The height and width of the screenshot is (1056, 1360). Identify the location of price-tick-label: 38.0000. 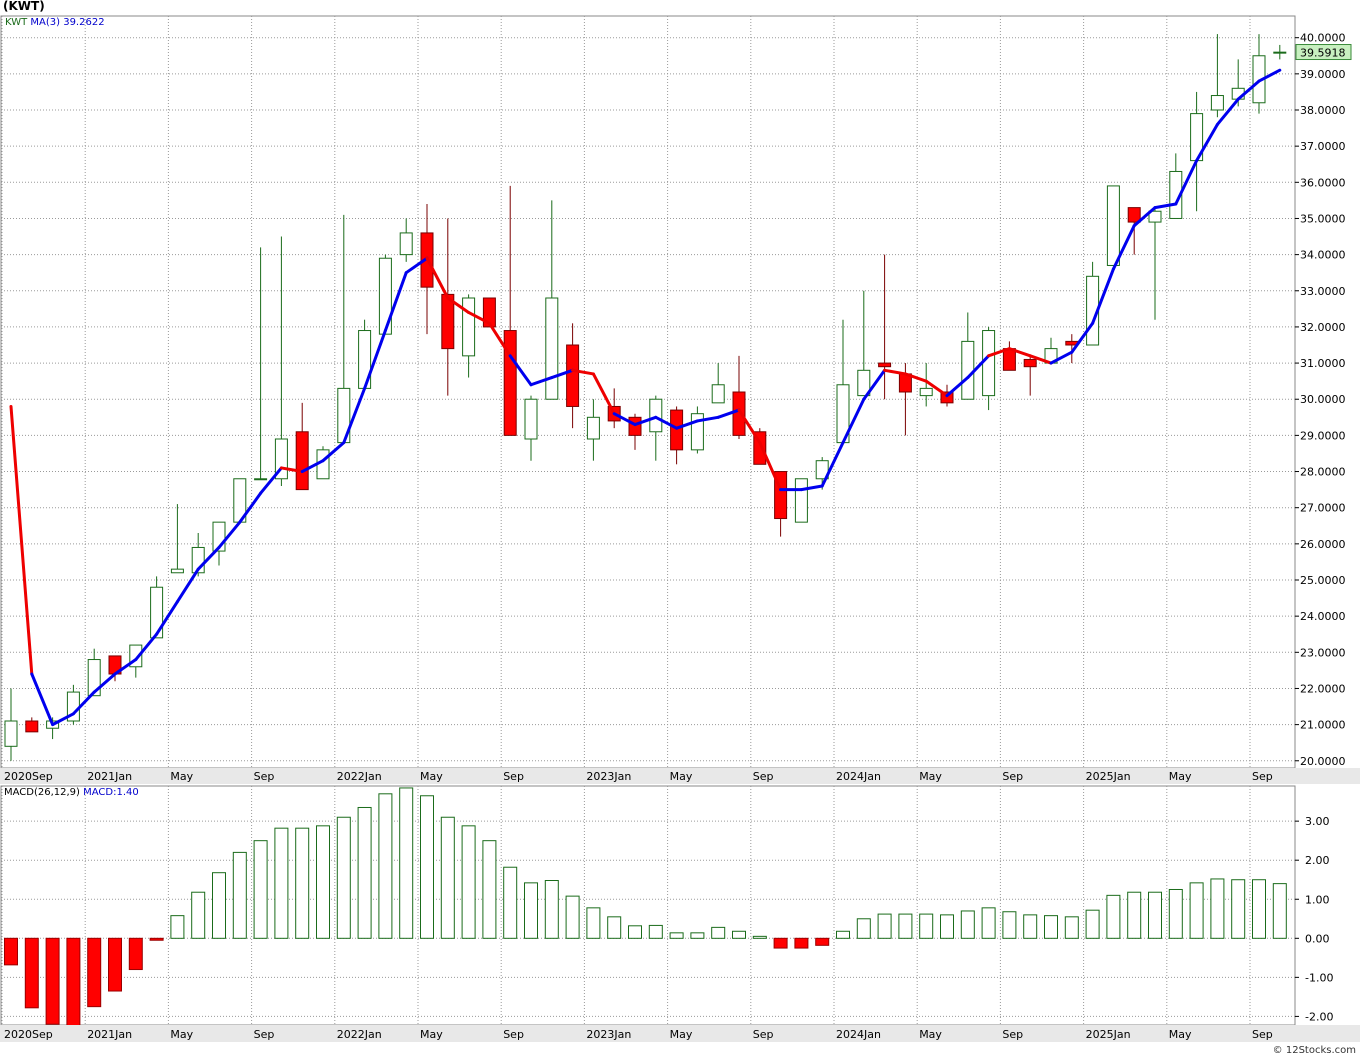
(1323, 110).